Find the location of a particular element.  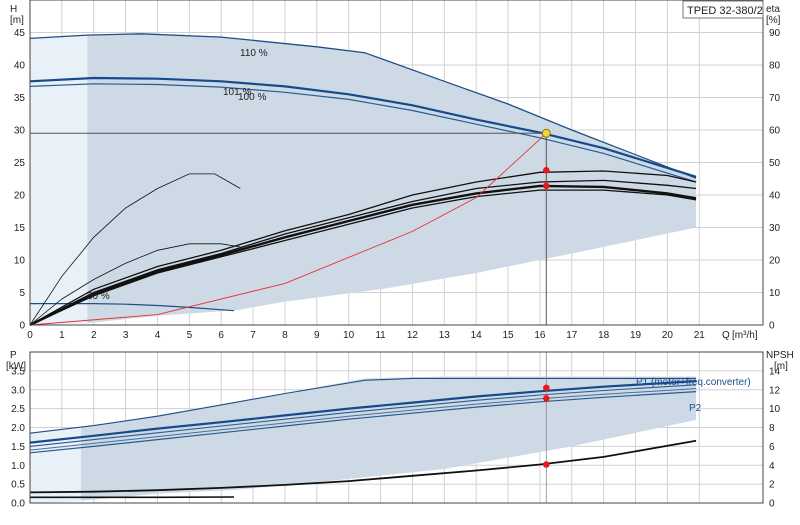

flow-xtick-4: 4 is located at coordinates (158, 335).